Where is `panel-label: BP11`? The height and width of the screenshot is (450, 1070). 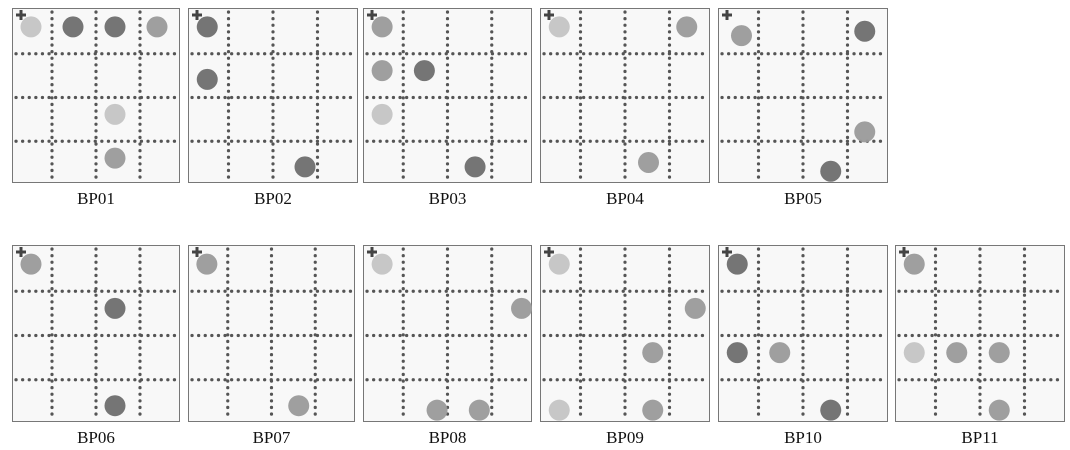
panel-label: BP11 is located at coordinates (980, 437).